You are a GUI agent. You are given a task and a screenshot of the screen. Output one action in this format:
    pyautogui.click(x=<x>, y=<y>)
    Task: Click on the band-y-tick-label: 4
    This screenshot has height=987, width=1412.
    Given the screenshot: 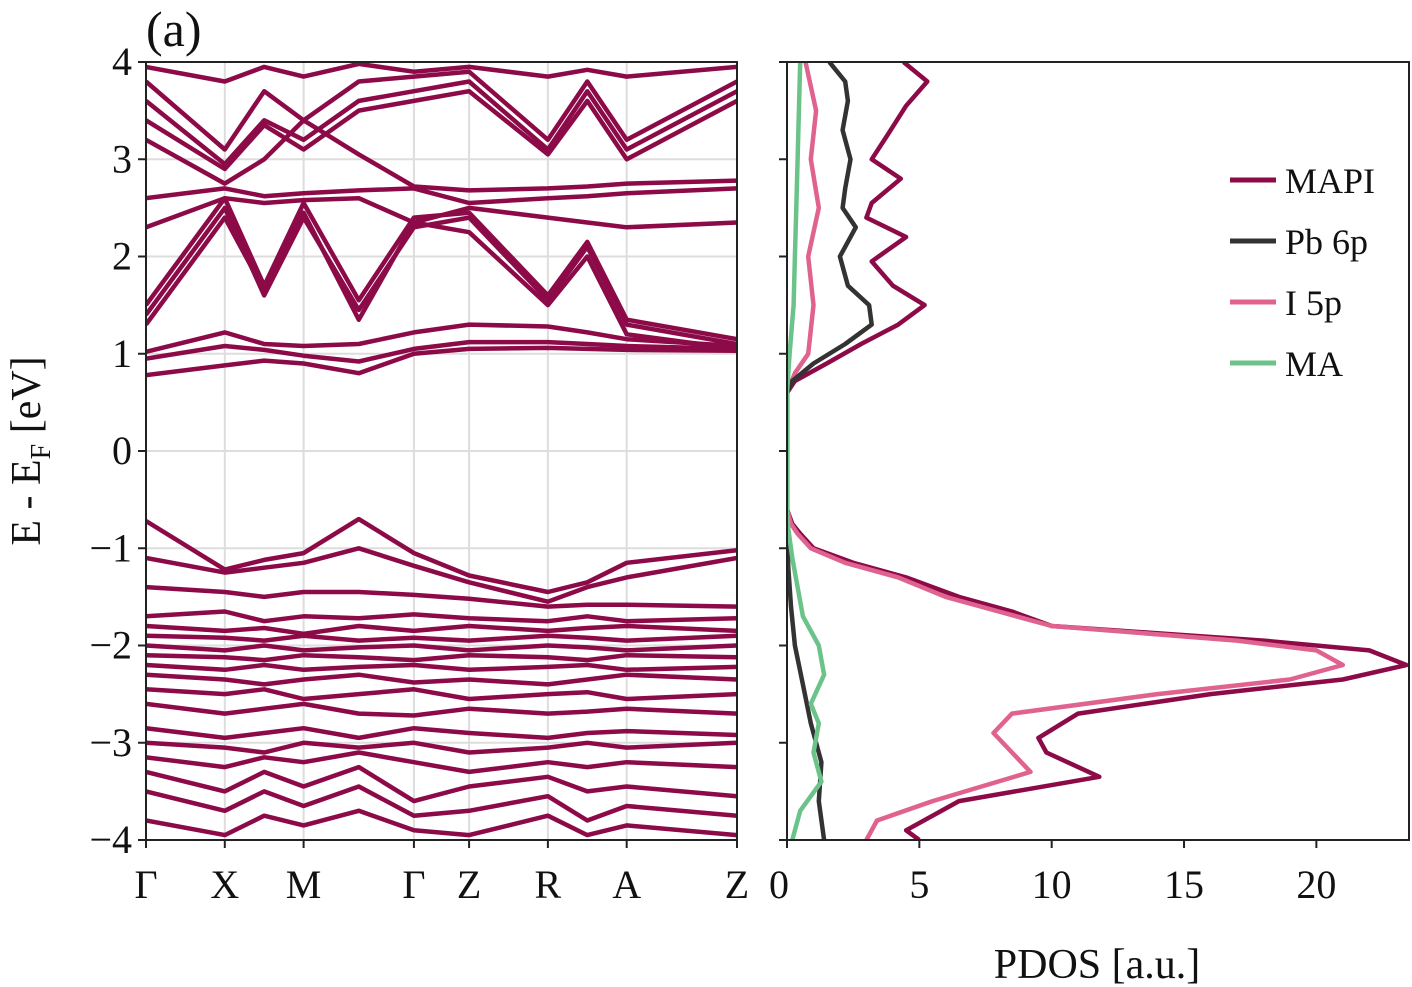 What is the action you would take?
    pyautogui.click(x=122, y=61)
    